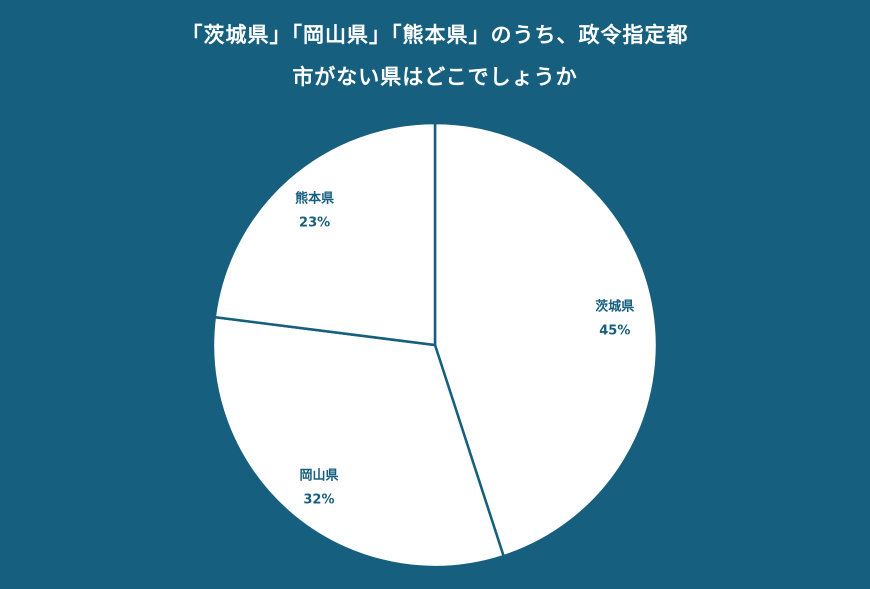 This screenshot has width=870, height=589. I want to click on title-line-2: 市がない県はどこでしょうか, so click(435, 77).